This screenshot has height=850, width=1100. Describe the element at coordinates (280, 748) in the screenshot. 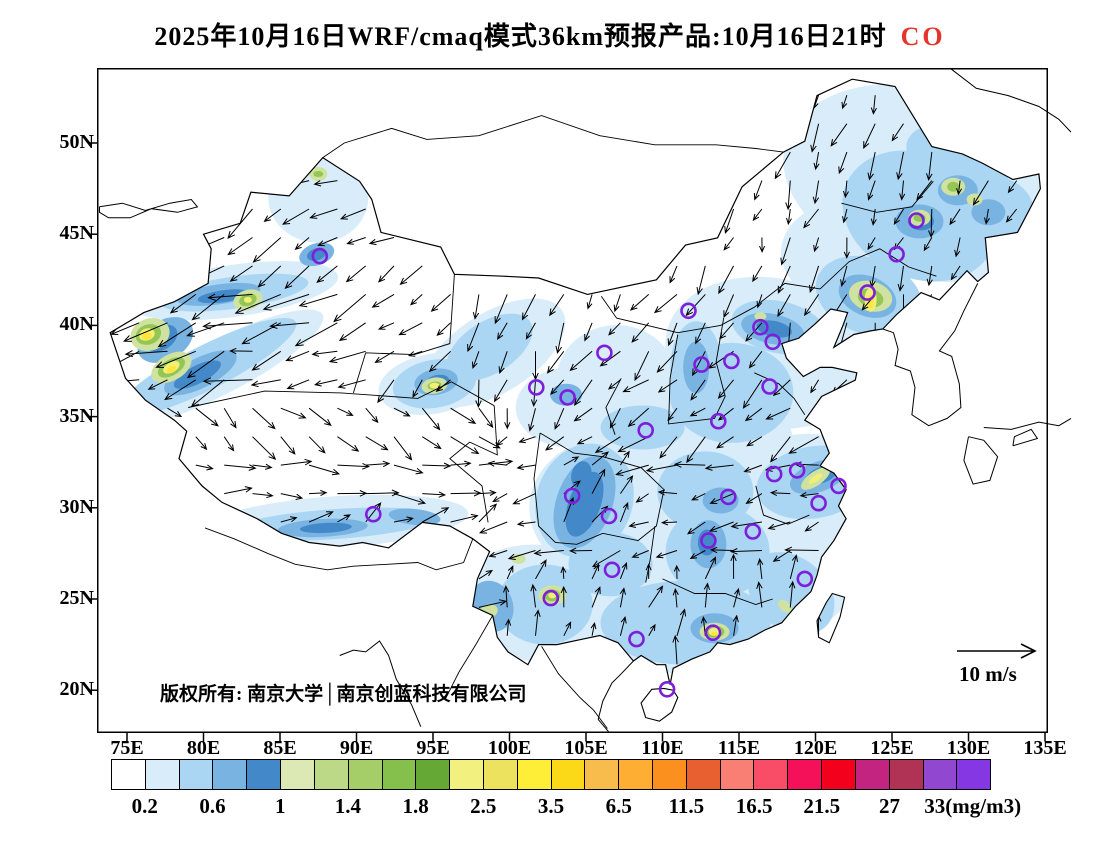

I see `lon-axis-label: 85E` at that location.